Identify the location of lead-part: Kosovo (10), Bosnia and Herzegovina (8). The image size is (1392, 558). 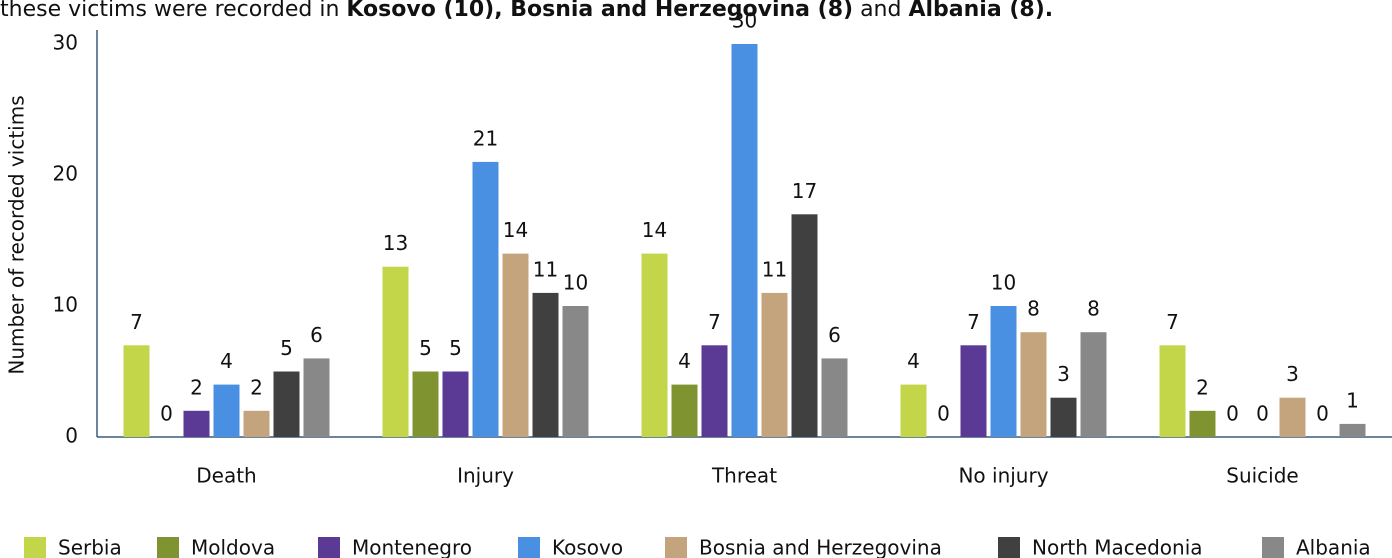
(599, 11).